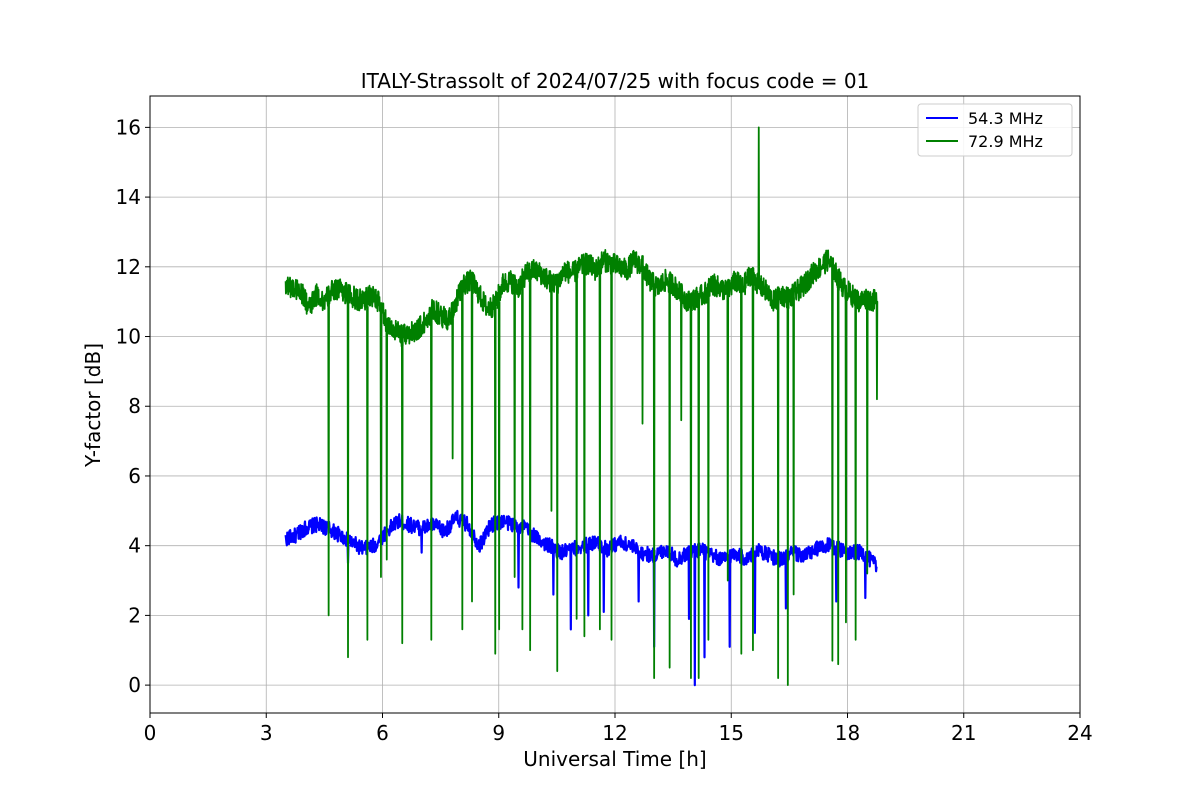 This screenshot has width=1200, height=800. Describe the element at coordinates (150, 733) in the screenshot. I see `x-tick-label: 0` at that location.